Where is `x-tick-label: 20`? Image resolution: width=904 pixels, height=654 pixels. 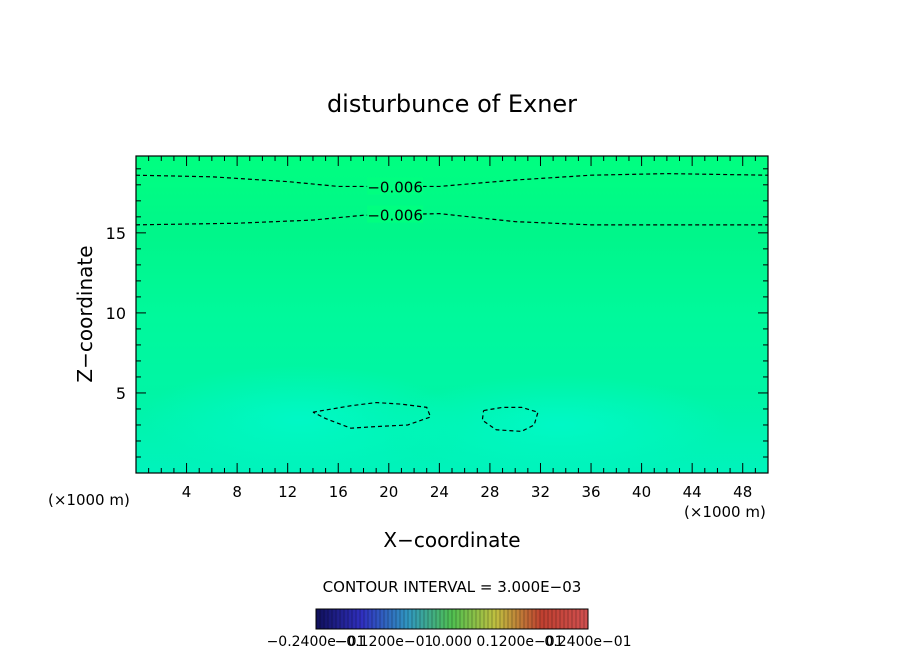
x-tick-label: 20 is located at coordinates (388, 492).